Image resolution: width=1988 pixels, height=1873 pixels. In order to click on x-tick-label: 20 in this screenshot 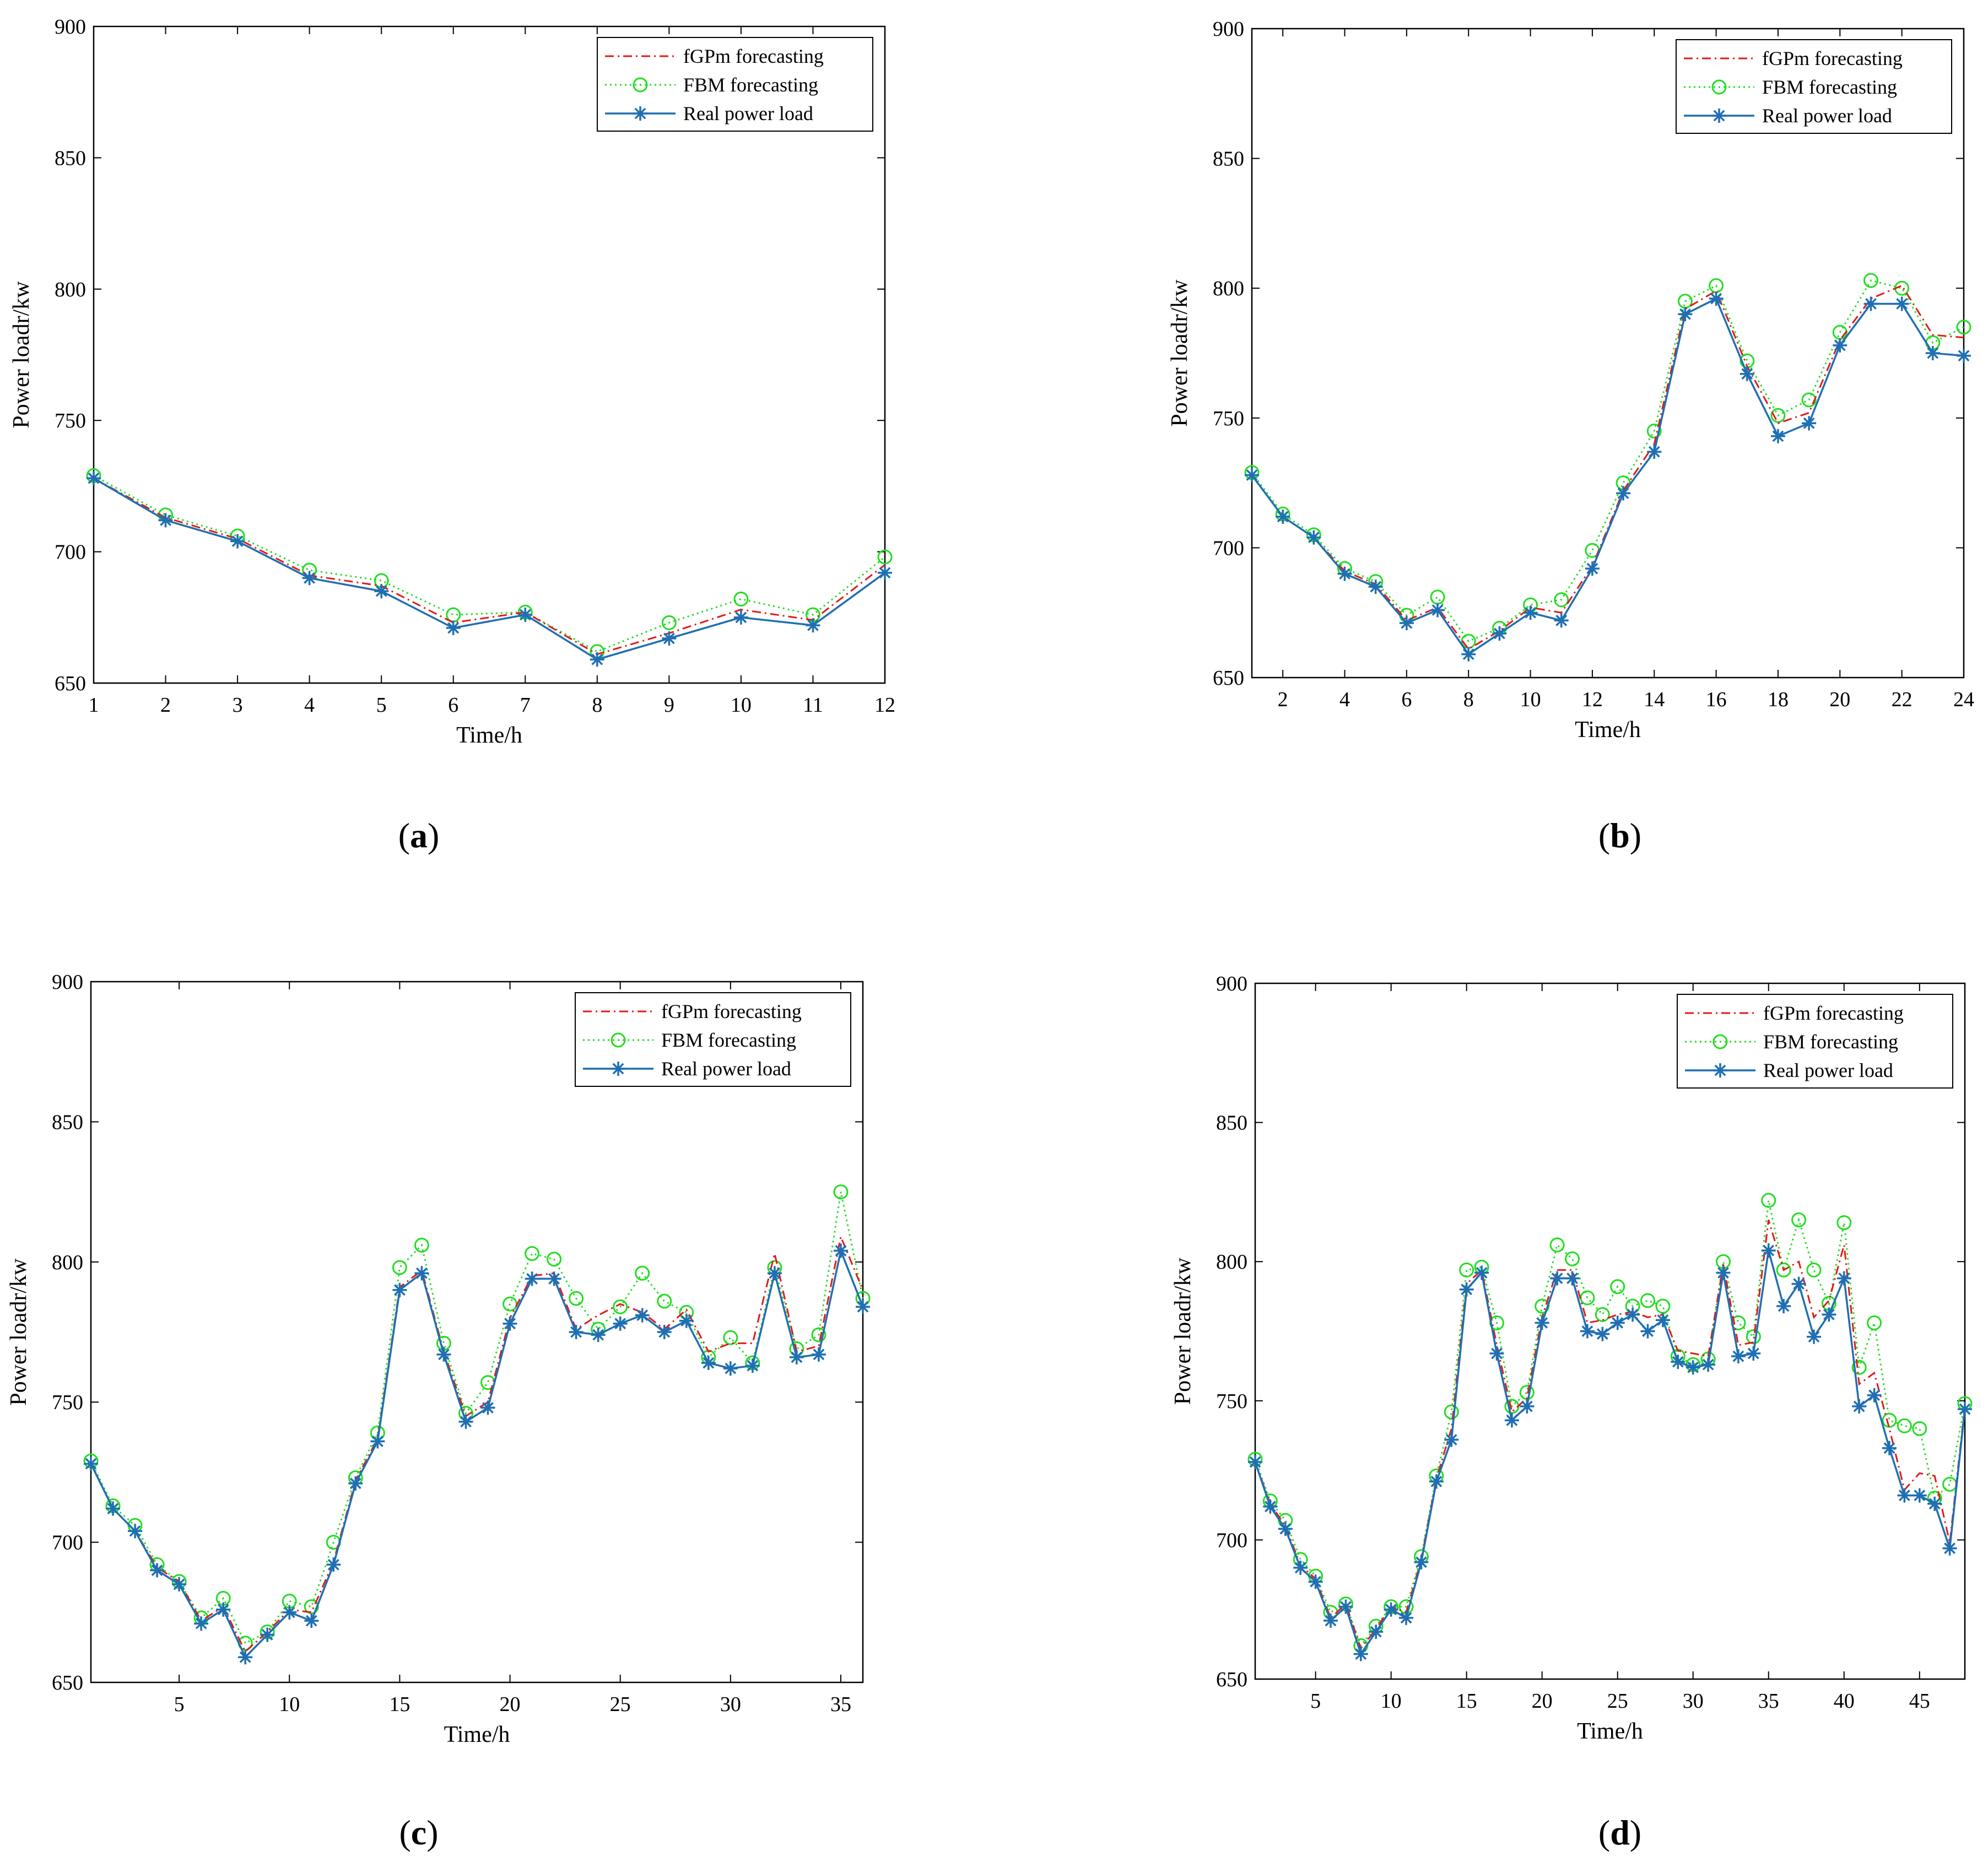, I will do `click(1839, 699)`.